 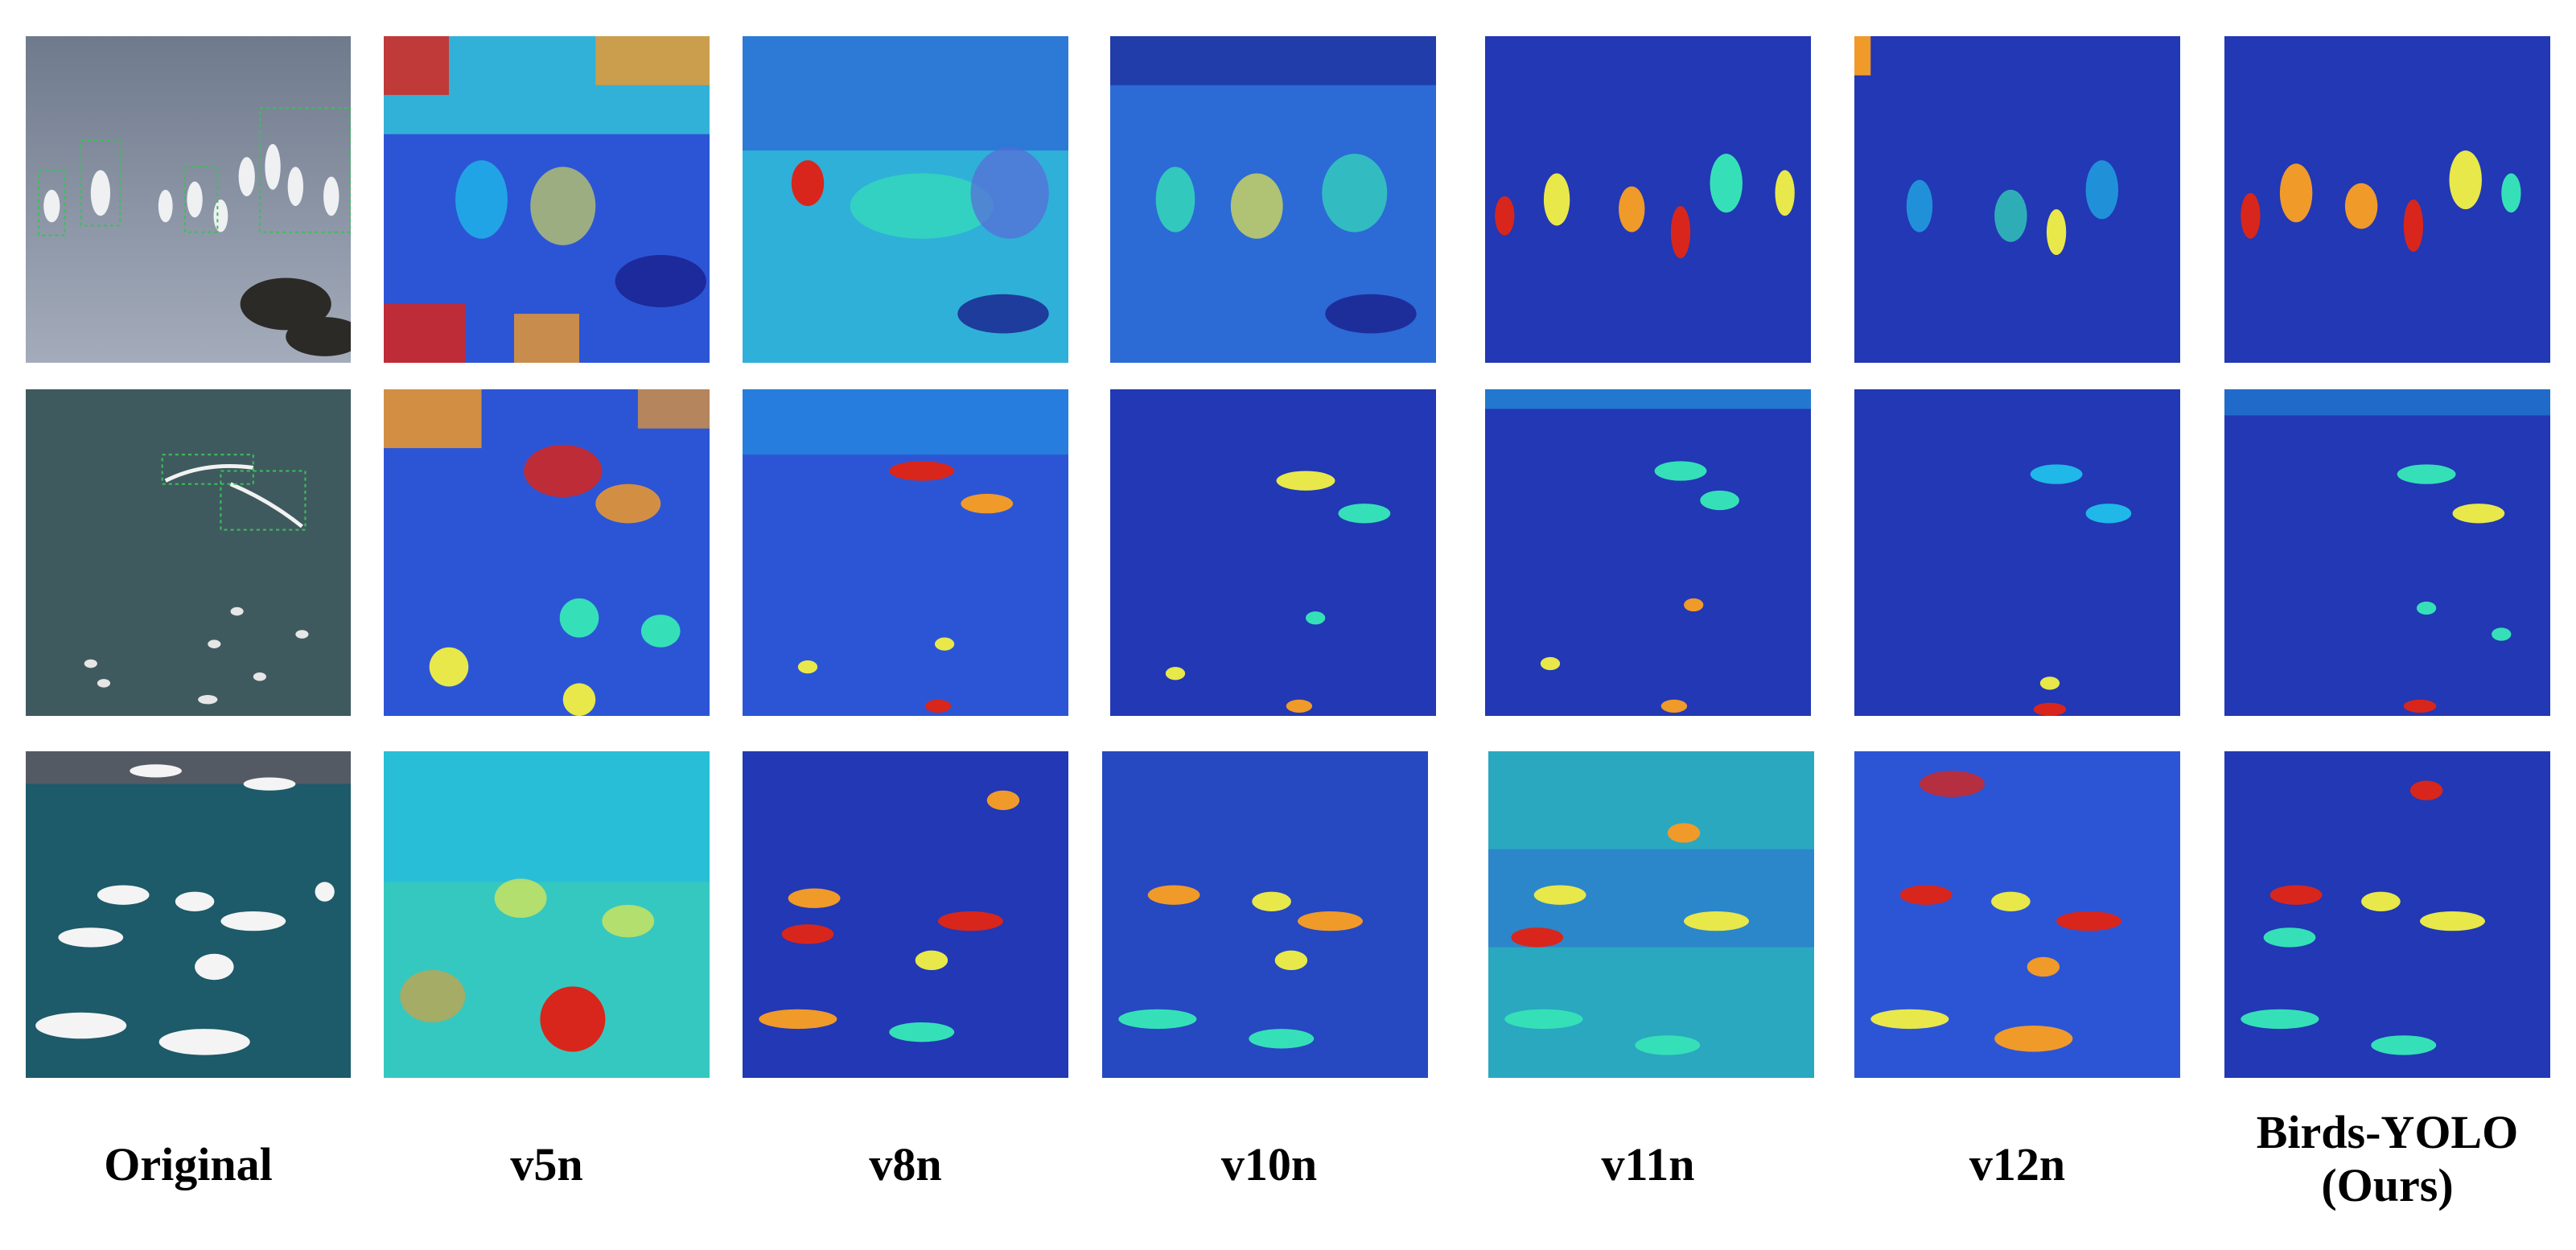 I want to click on label-v5n: v5n, so click(x=546, y=1164).